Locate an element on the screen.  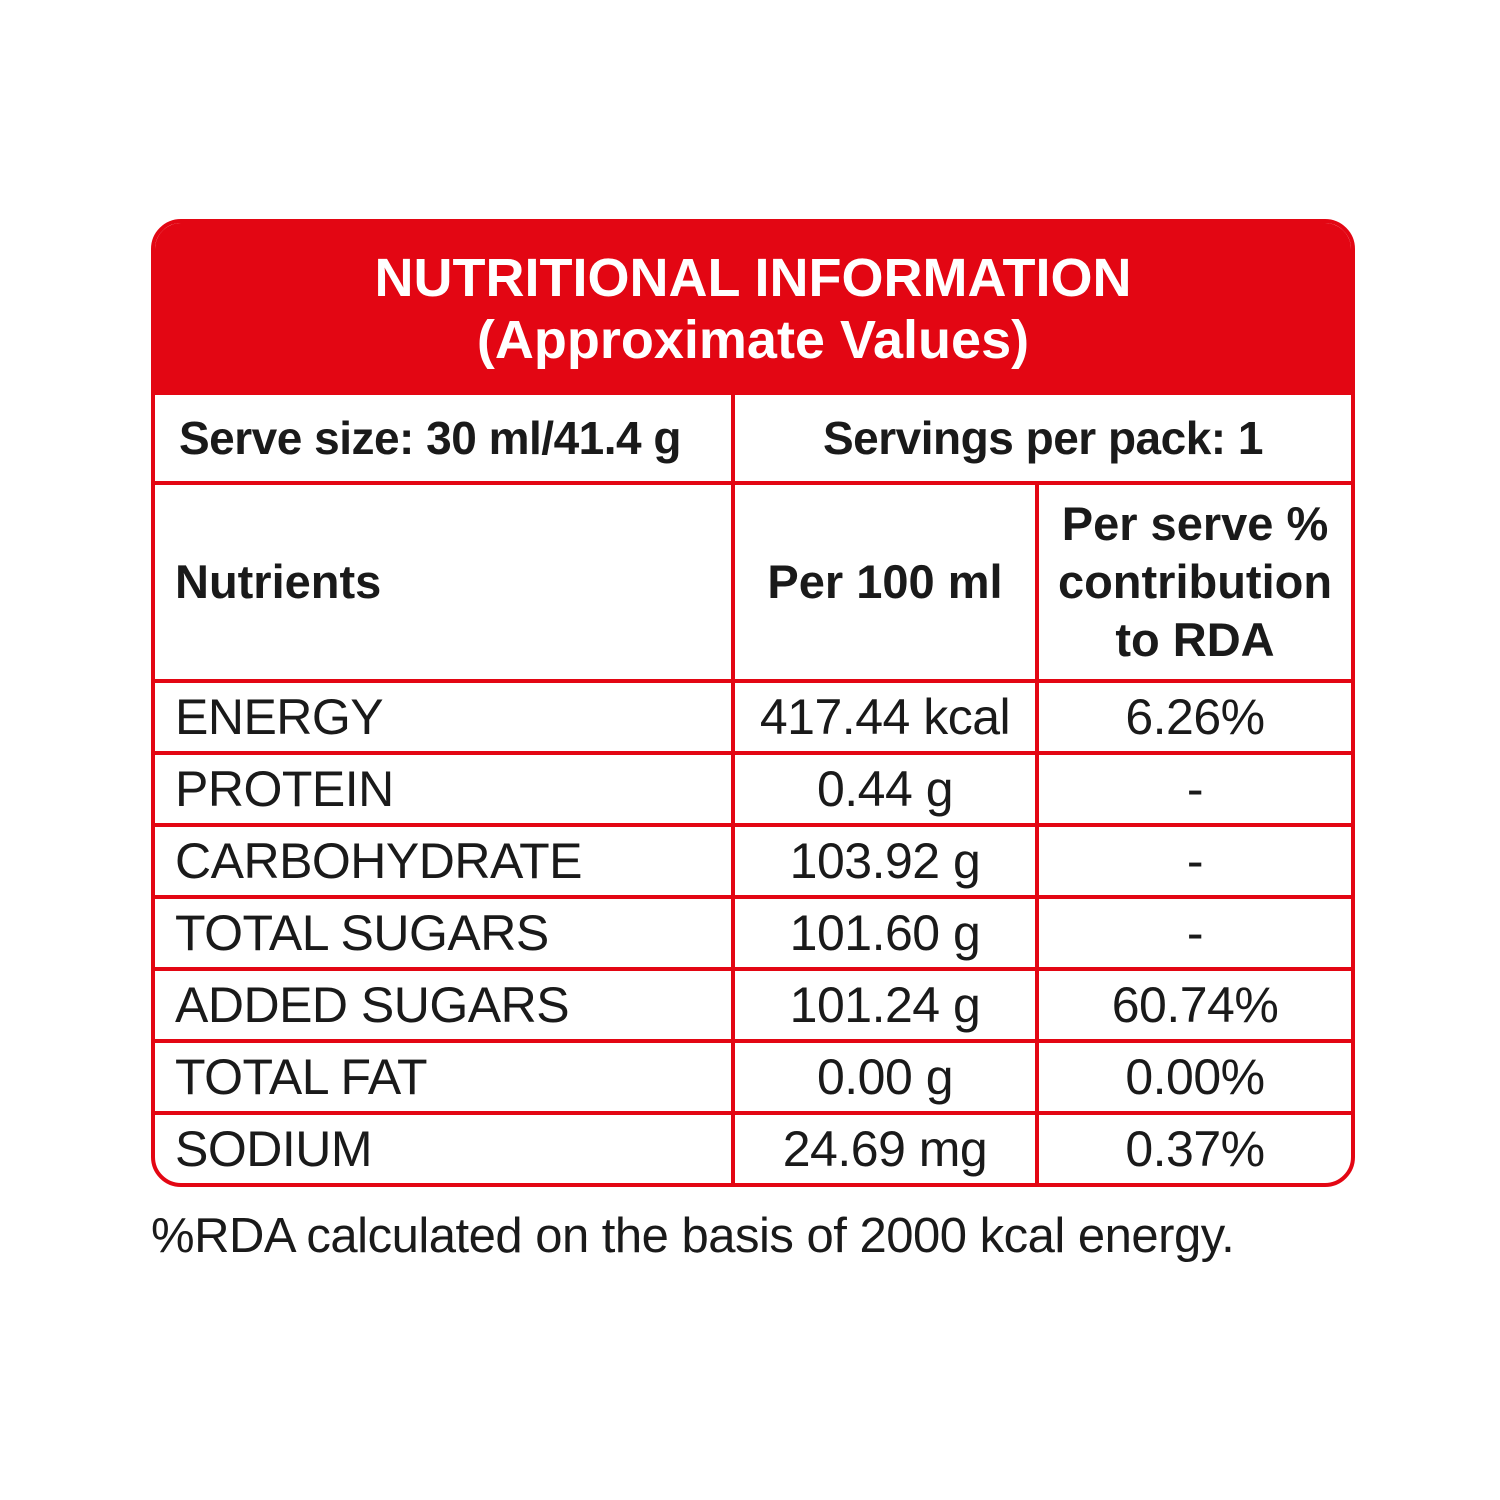
table-row: SODIUM 24.69 mg 0.37% is located at coordinates (753, 1147).